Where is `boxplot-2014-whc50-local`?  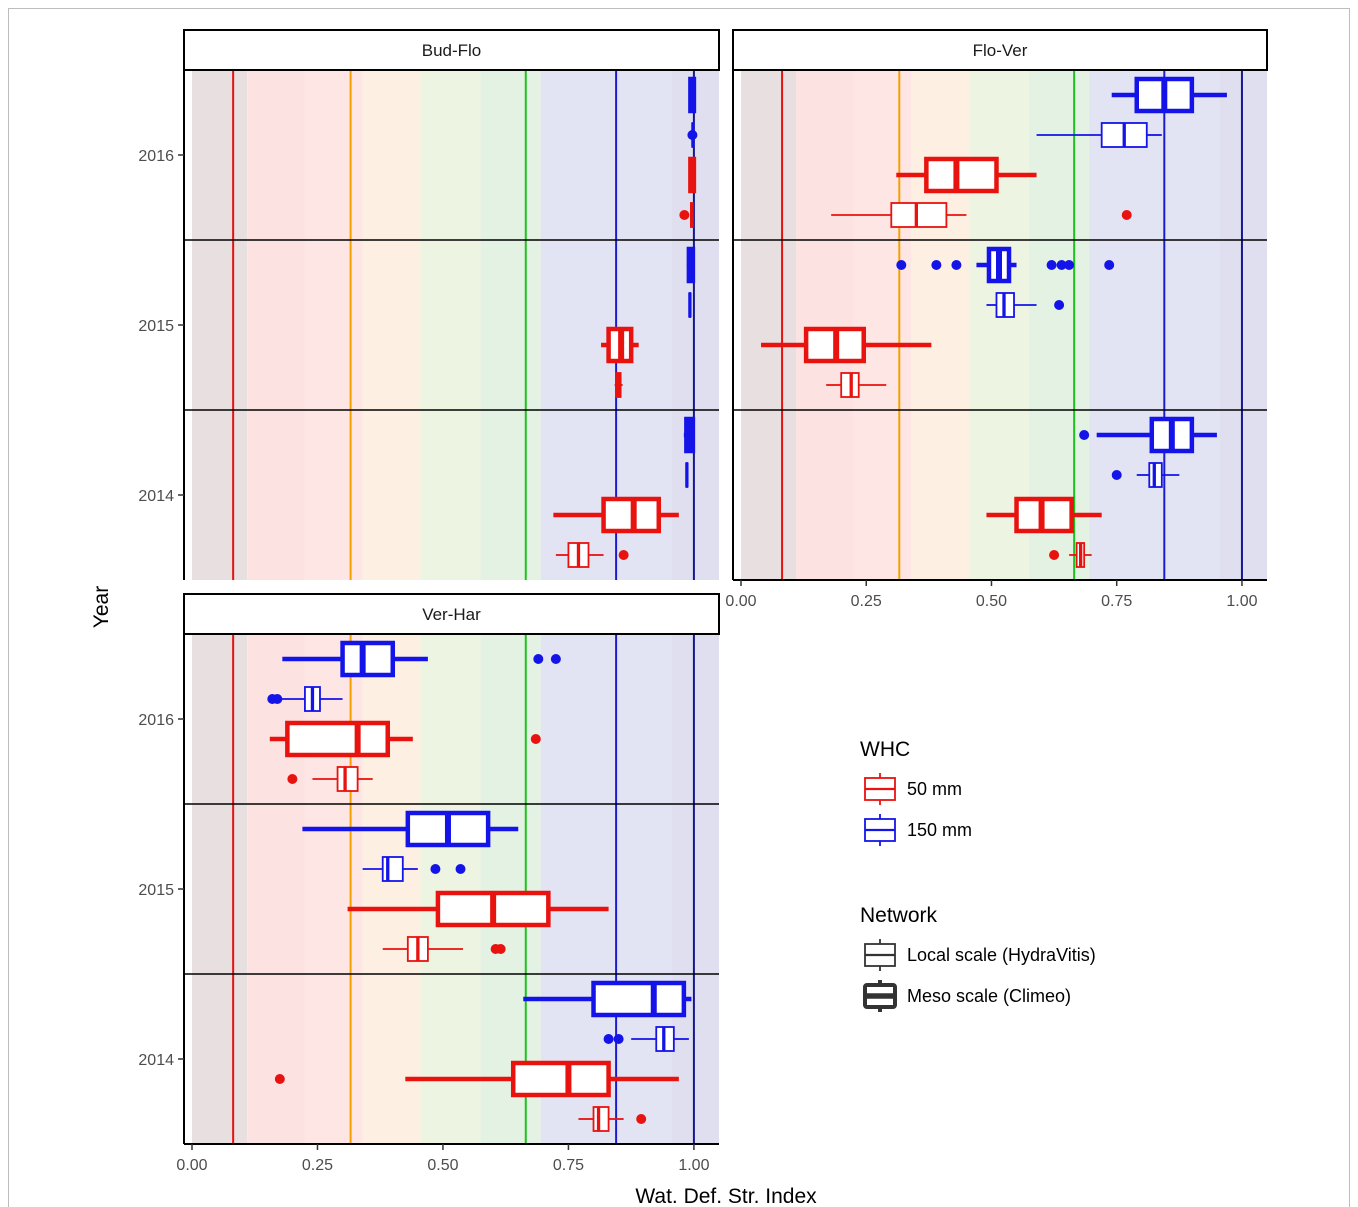
boxplot-2014-whc50-local is located at coordinates (592, 555).